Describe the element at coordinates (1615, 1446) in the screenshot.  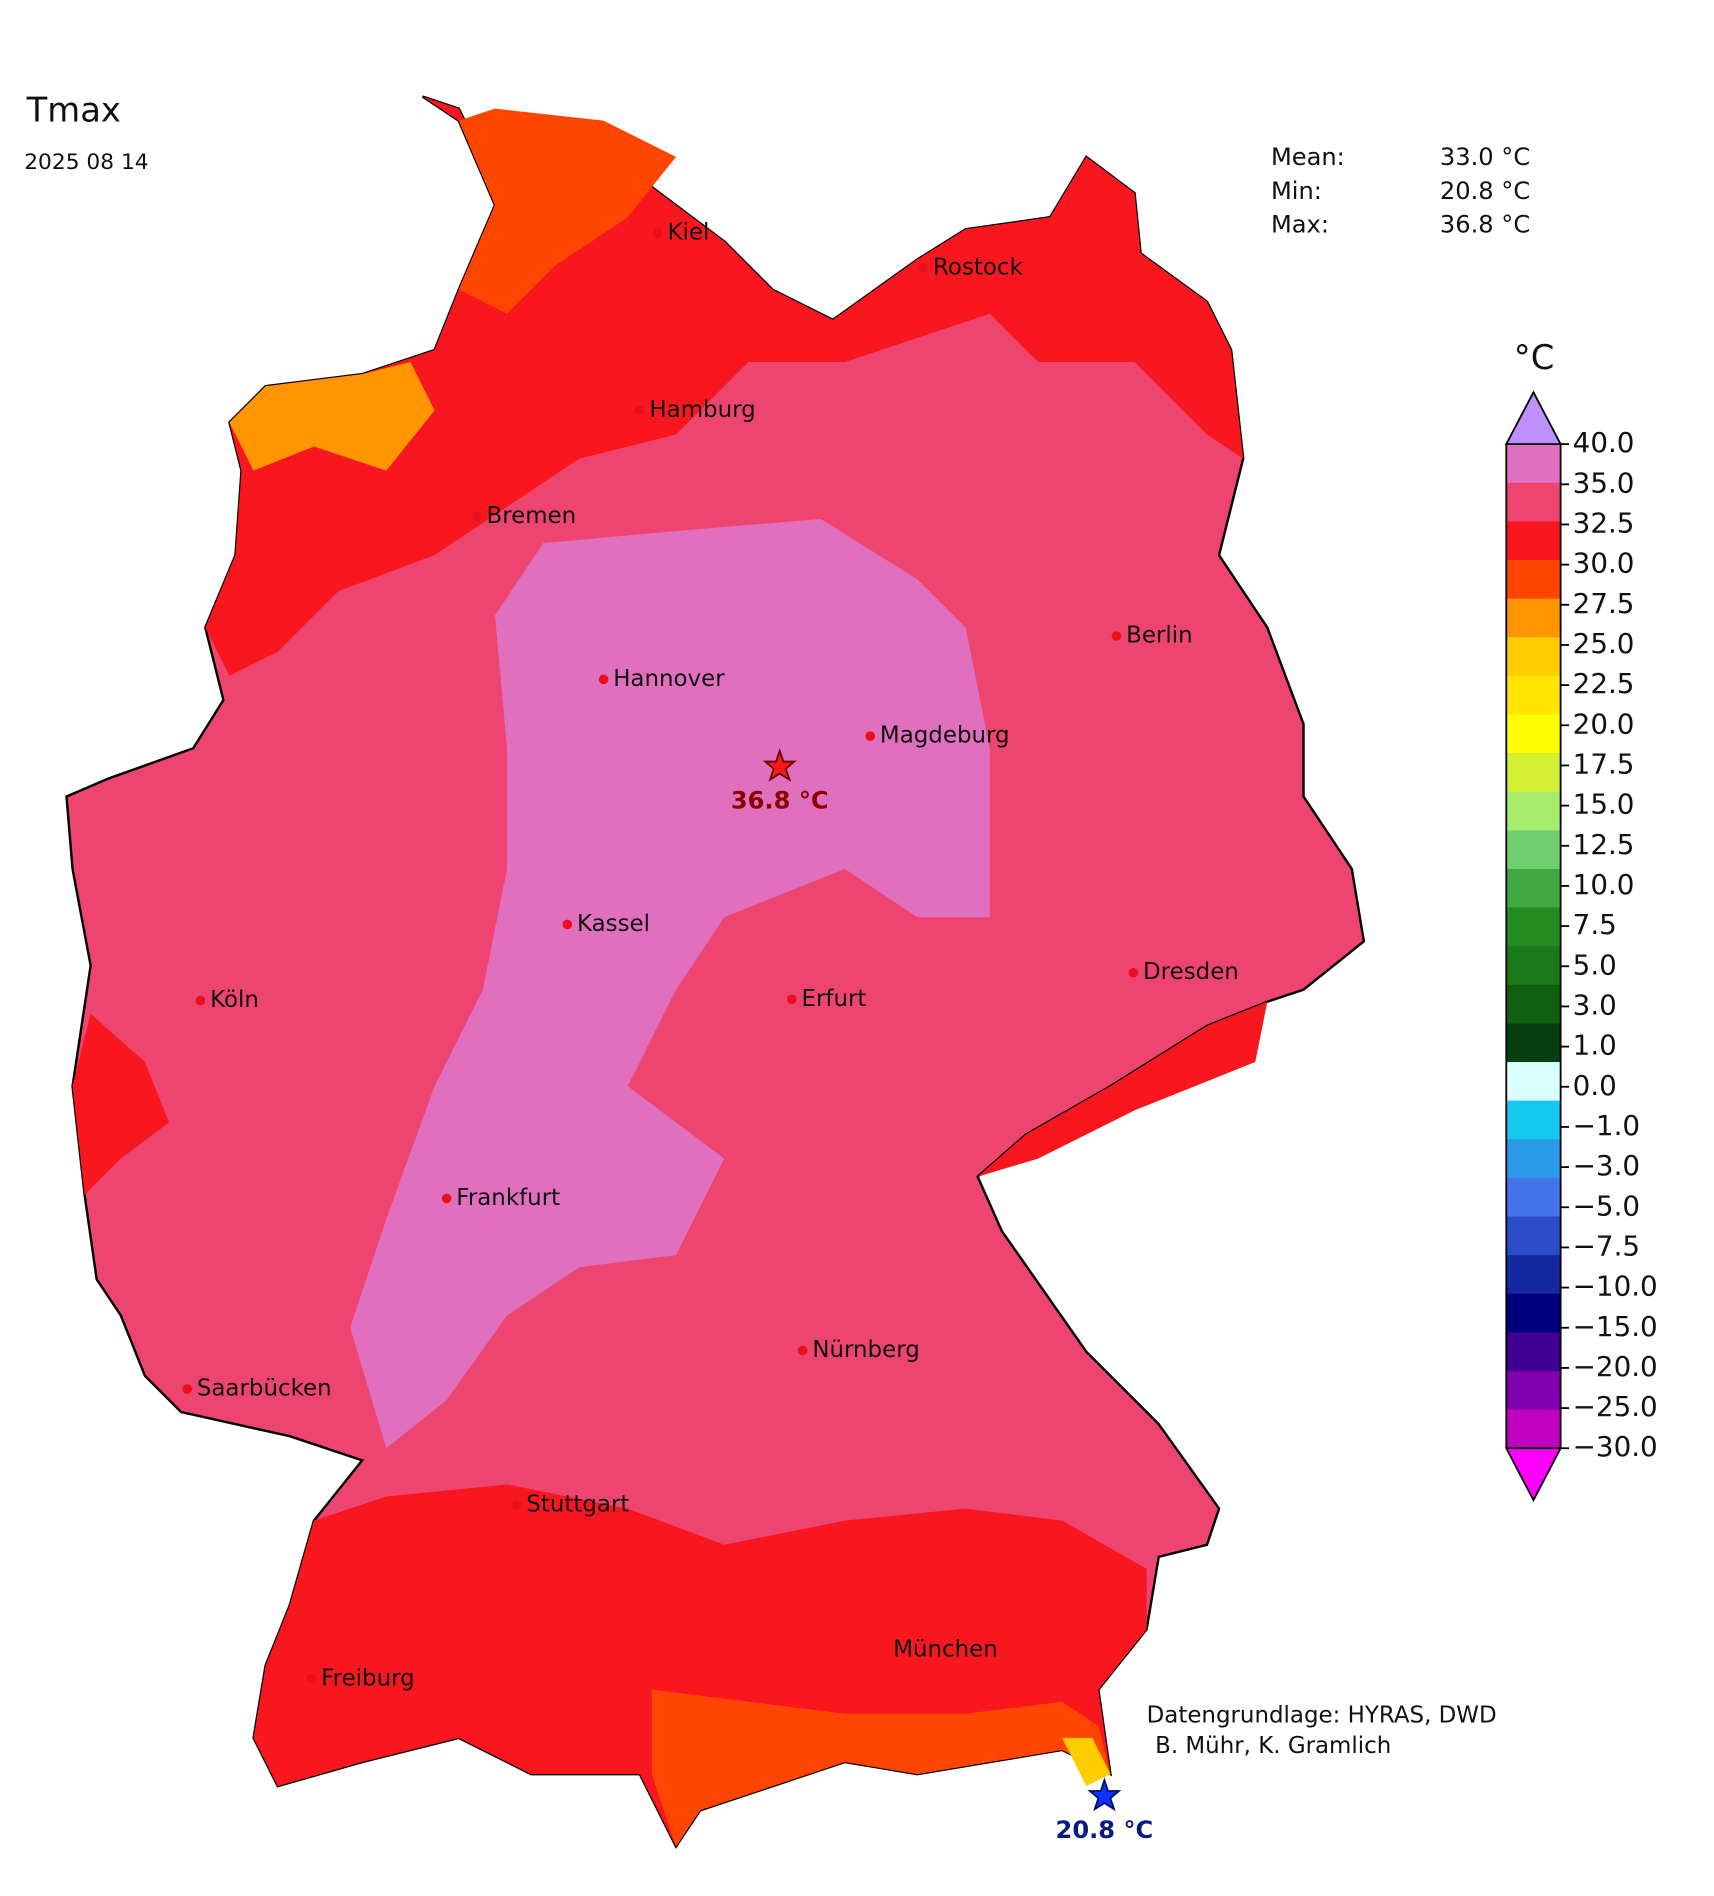
I see `colorbar-tick-label: −30.0` at that location.